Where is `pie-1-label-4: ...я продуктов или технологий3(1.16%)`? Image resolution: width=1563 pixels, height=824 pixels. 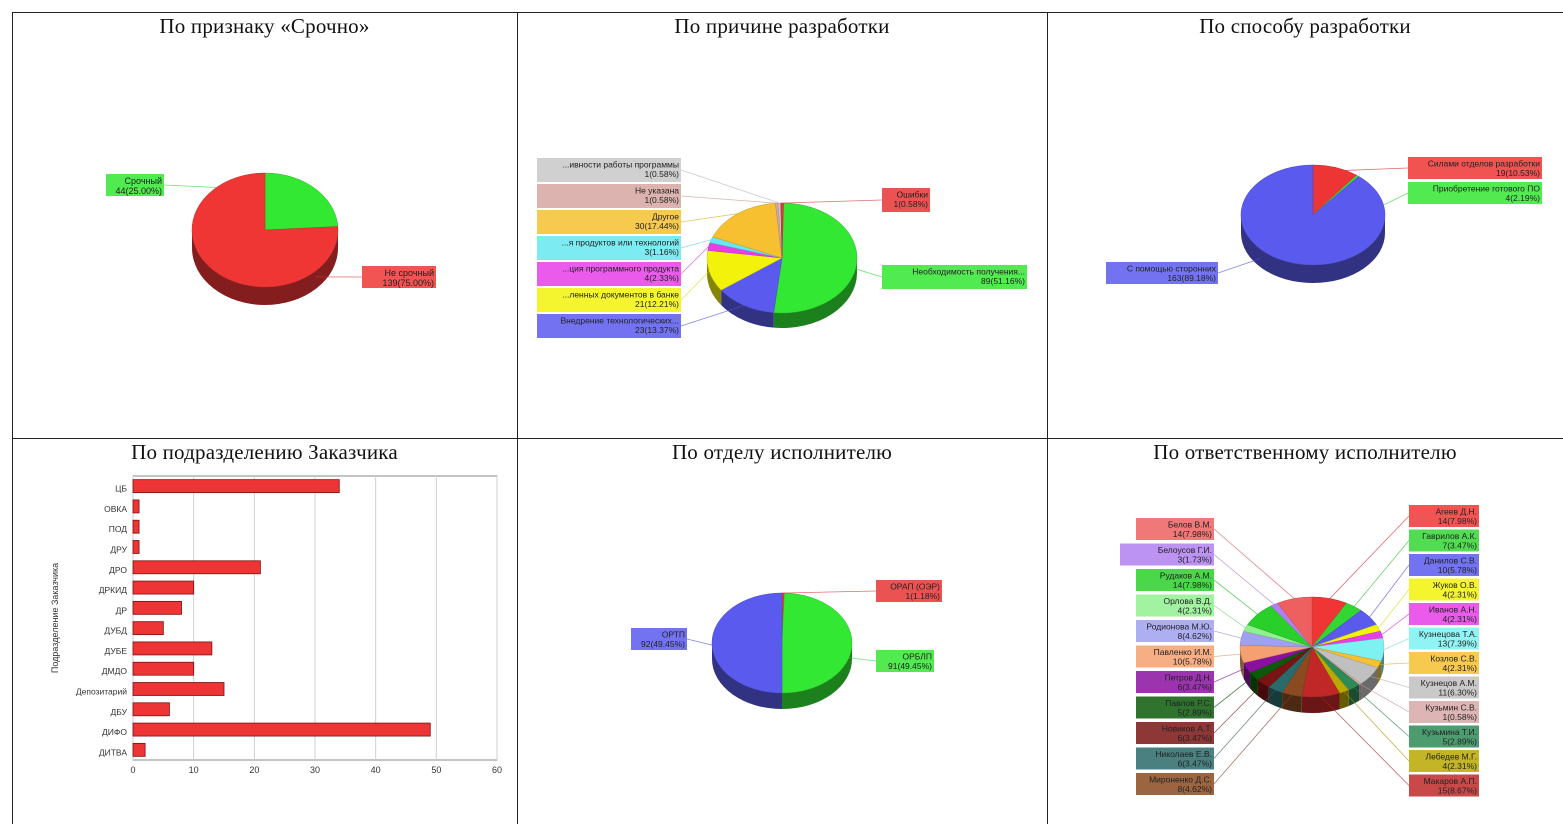 pie-1-label-4: ...я продуктов или технологий3(1.16%) is located at coordinates (624, 248).